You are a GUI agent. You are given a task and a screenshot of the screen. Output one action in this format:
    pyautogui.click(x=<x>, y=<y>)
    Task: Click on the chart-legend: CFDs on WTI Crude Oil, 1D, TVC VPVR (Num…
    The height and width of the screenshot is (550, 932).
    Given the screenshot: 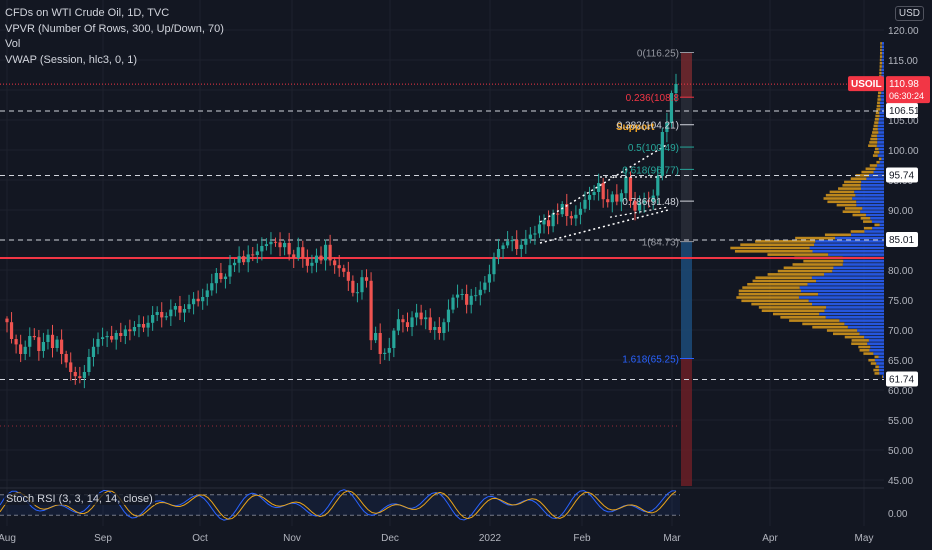 What is the action you would take?
    pyautogui.click(x=114, y=37)
    